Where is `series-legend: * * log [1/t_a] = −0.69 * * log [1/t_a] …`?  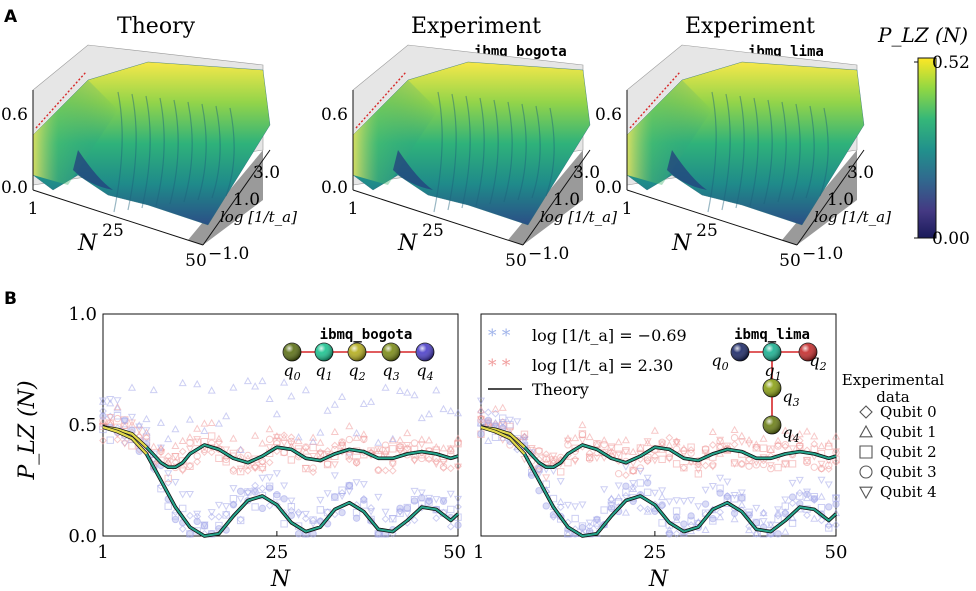
series-legend: * * log [1/t_a] = −0.69 * * log [1/t_a] … is located at coordinates (587, 362).